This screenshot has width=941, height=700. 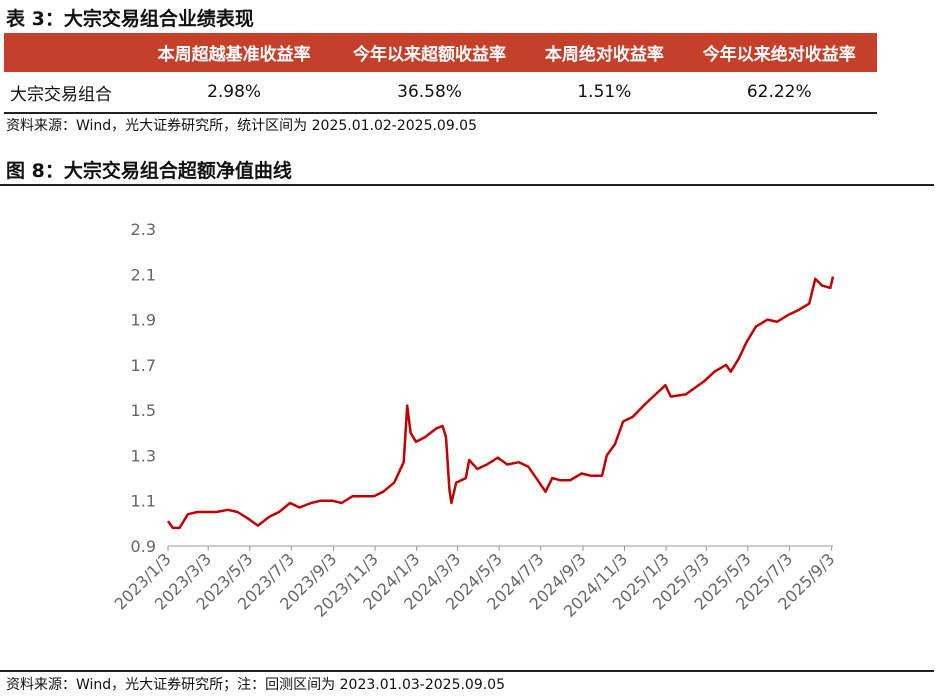 What do you see at coordinates (143, 274) in the screenshot?
I see `y-tick-label: 2.1` at bounding box center [143, 274].